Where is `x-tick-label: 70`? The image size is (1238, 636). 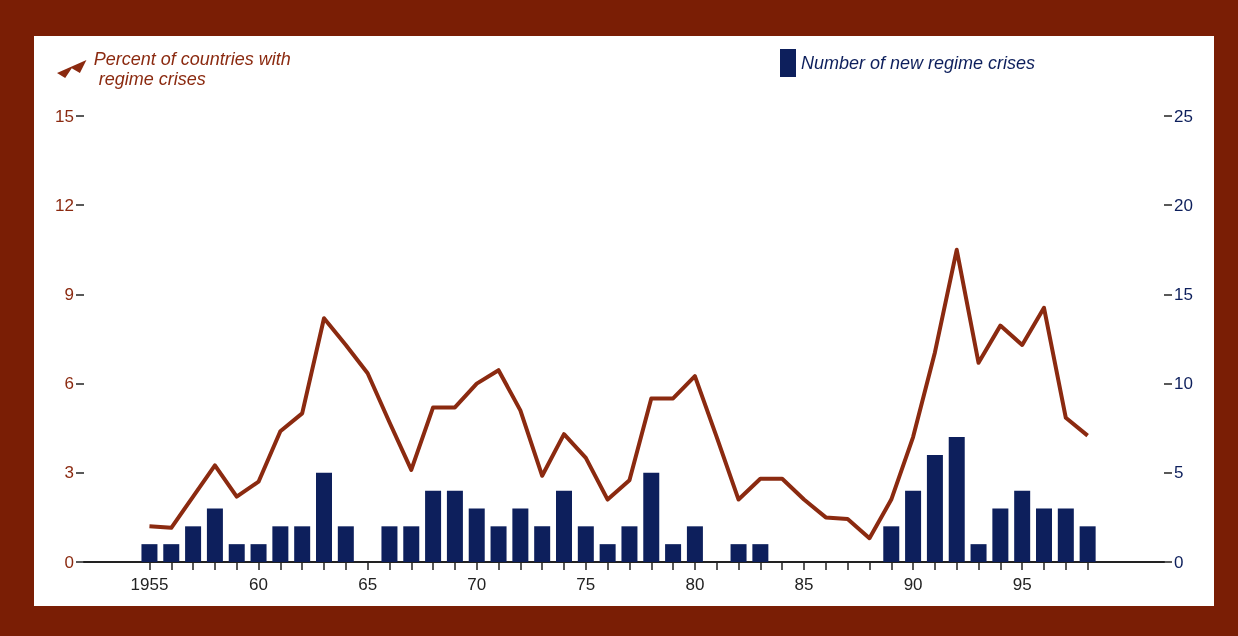
x-tick-label: 70 is located at coordinates (477, 584).